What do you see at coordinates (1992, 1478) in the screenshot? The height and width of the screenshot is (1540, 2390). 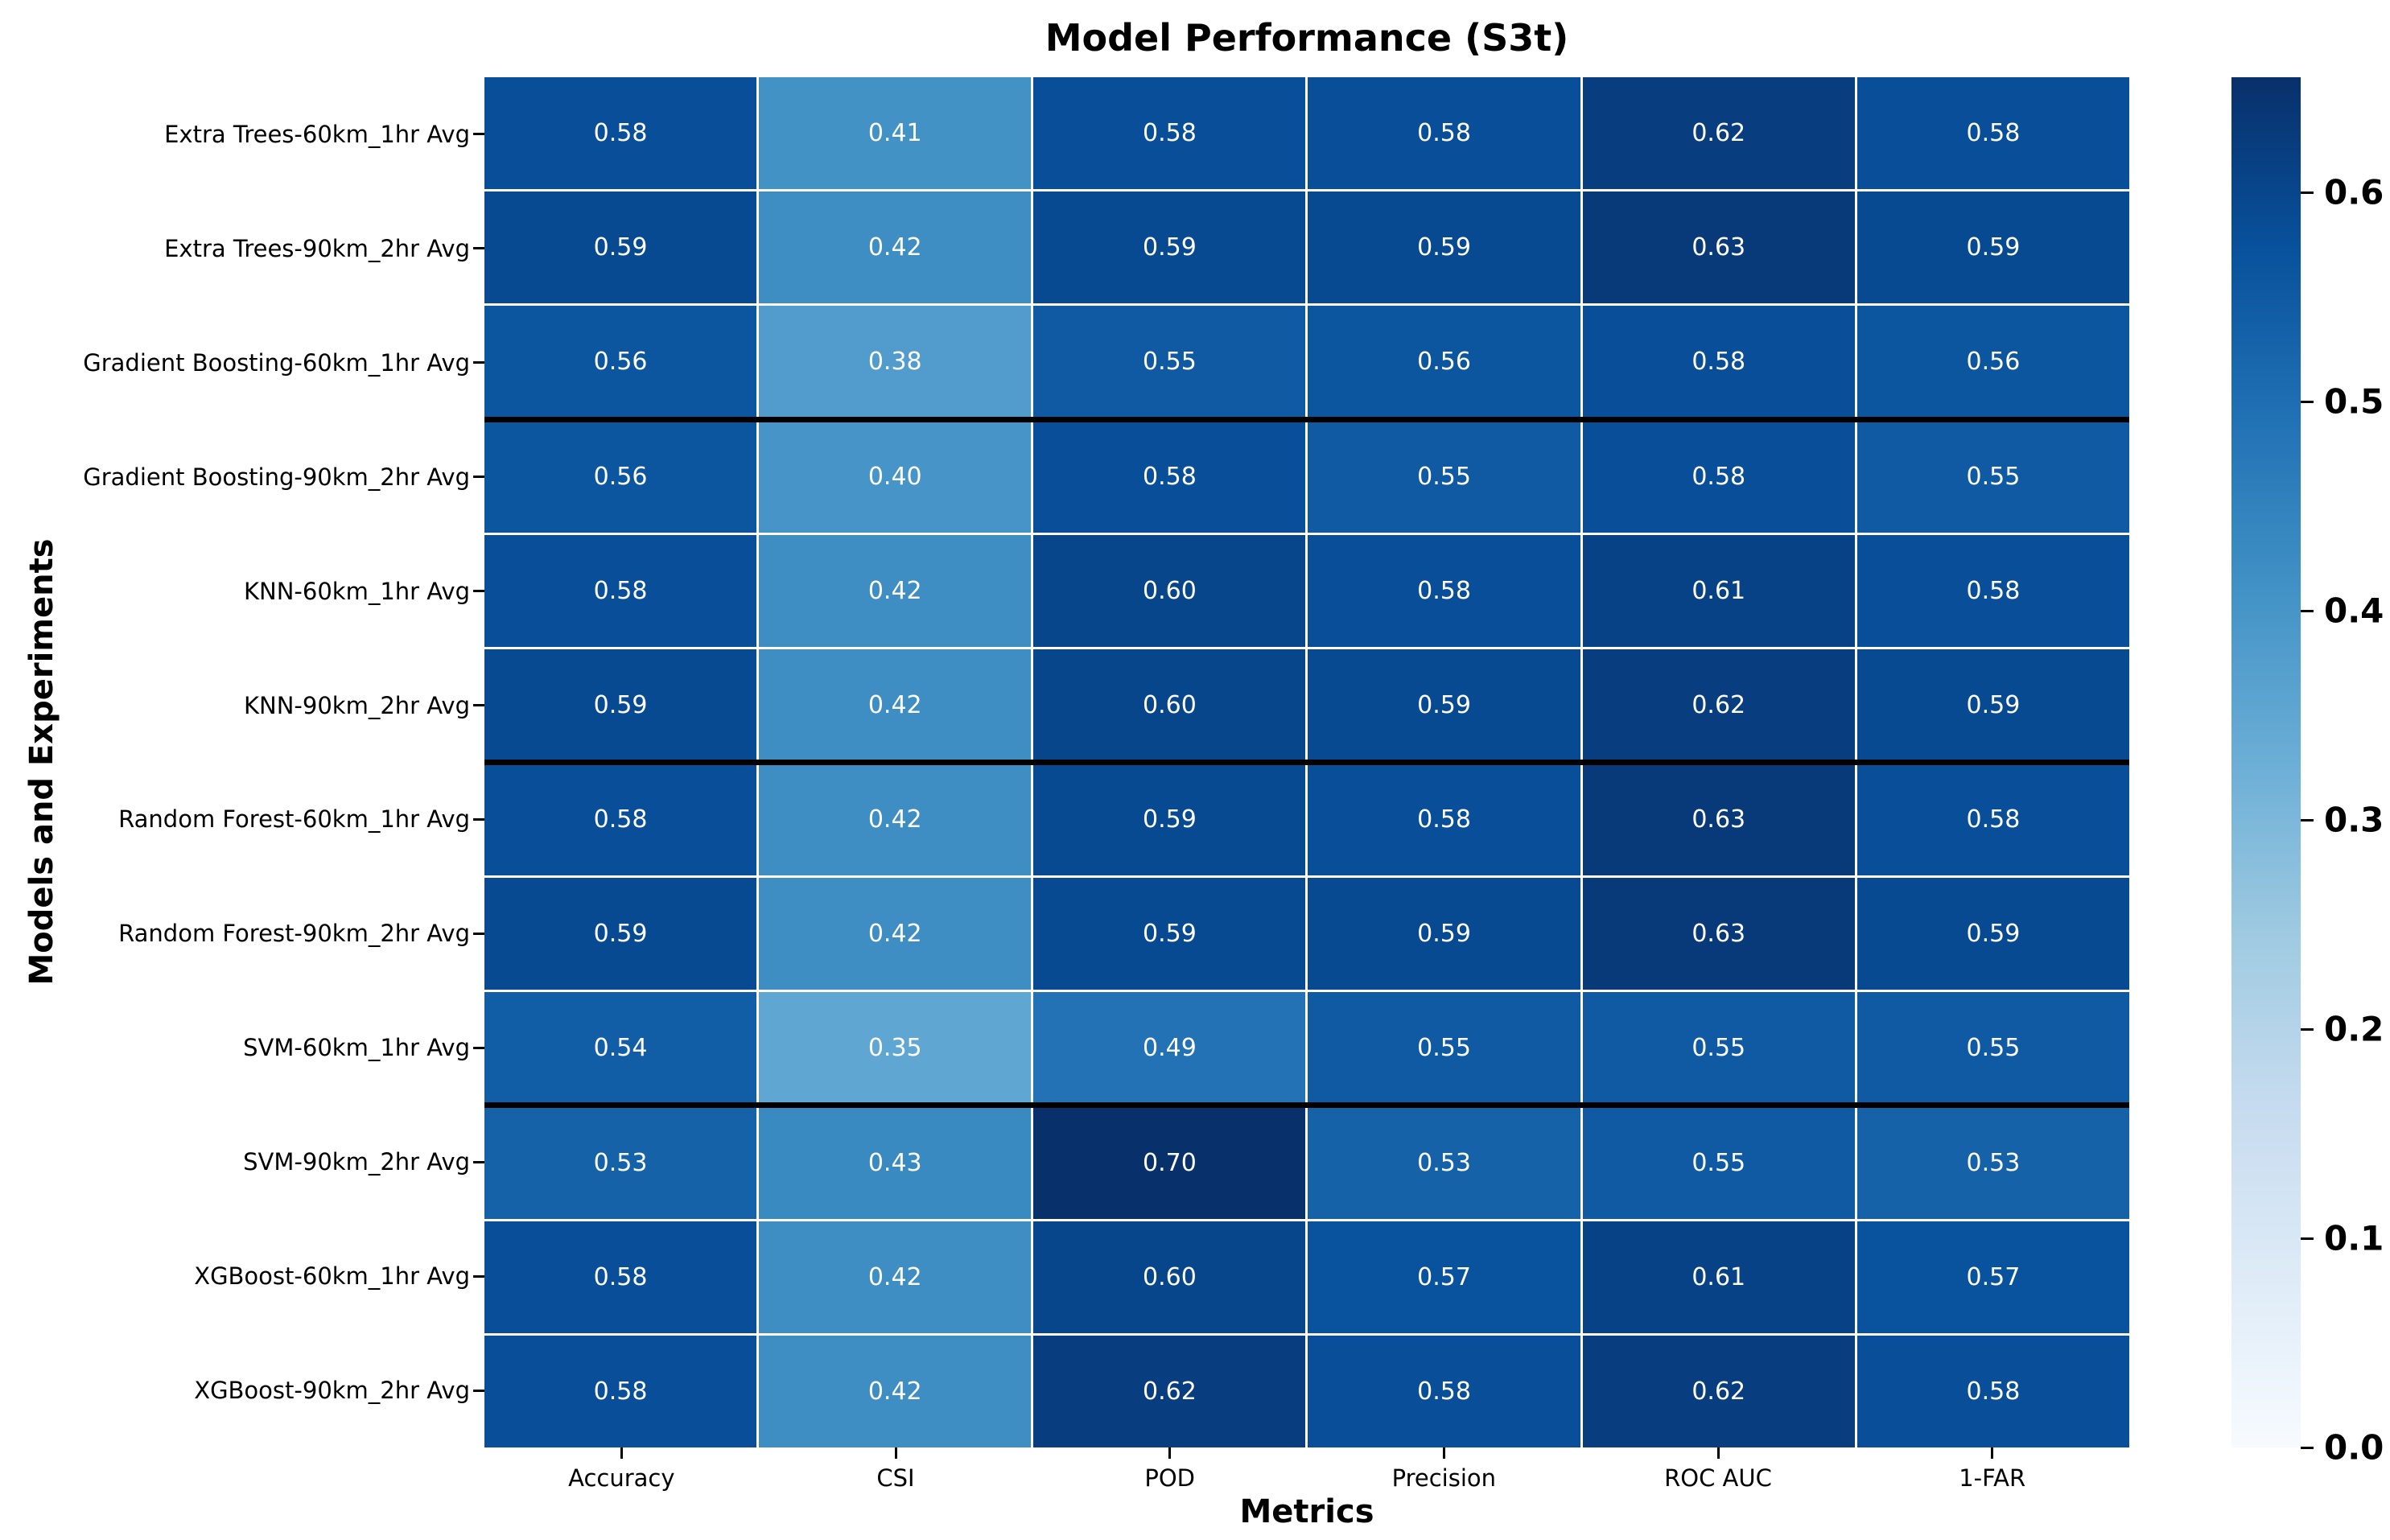 I see `col-tick-label: 1-FAR` at bounding box center [1992, 1478].